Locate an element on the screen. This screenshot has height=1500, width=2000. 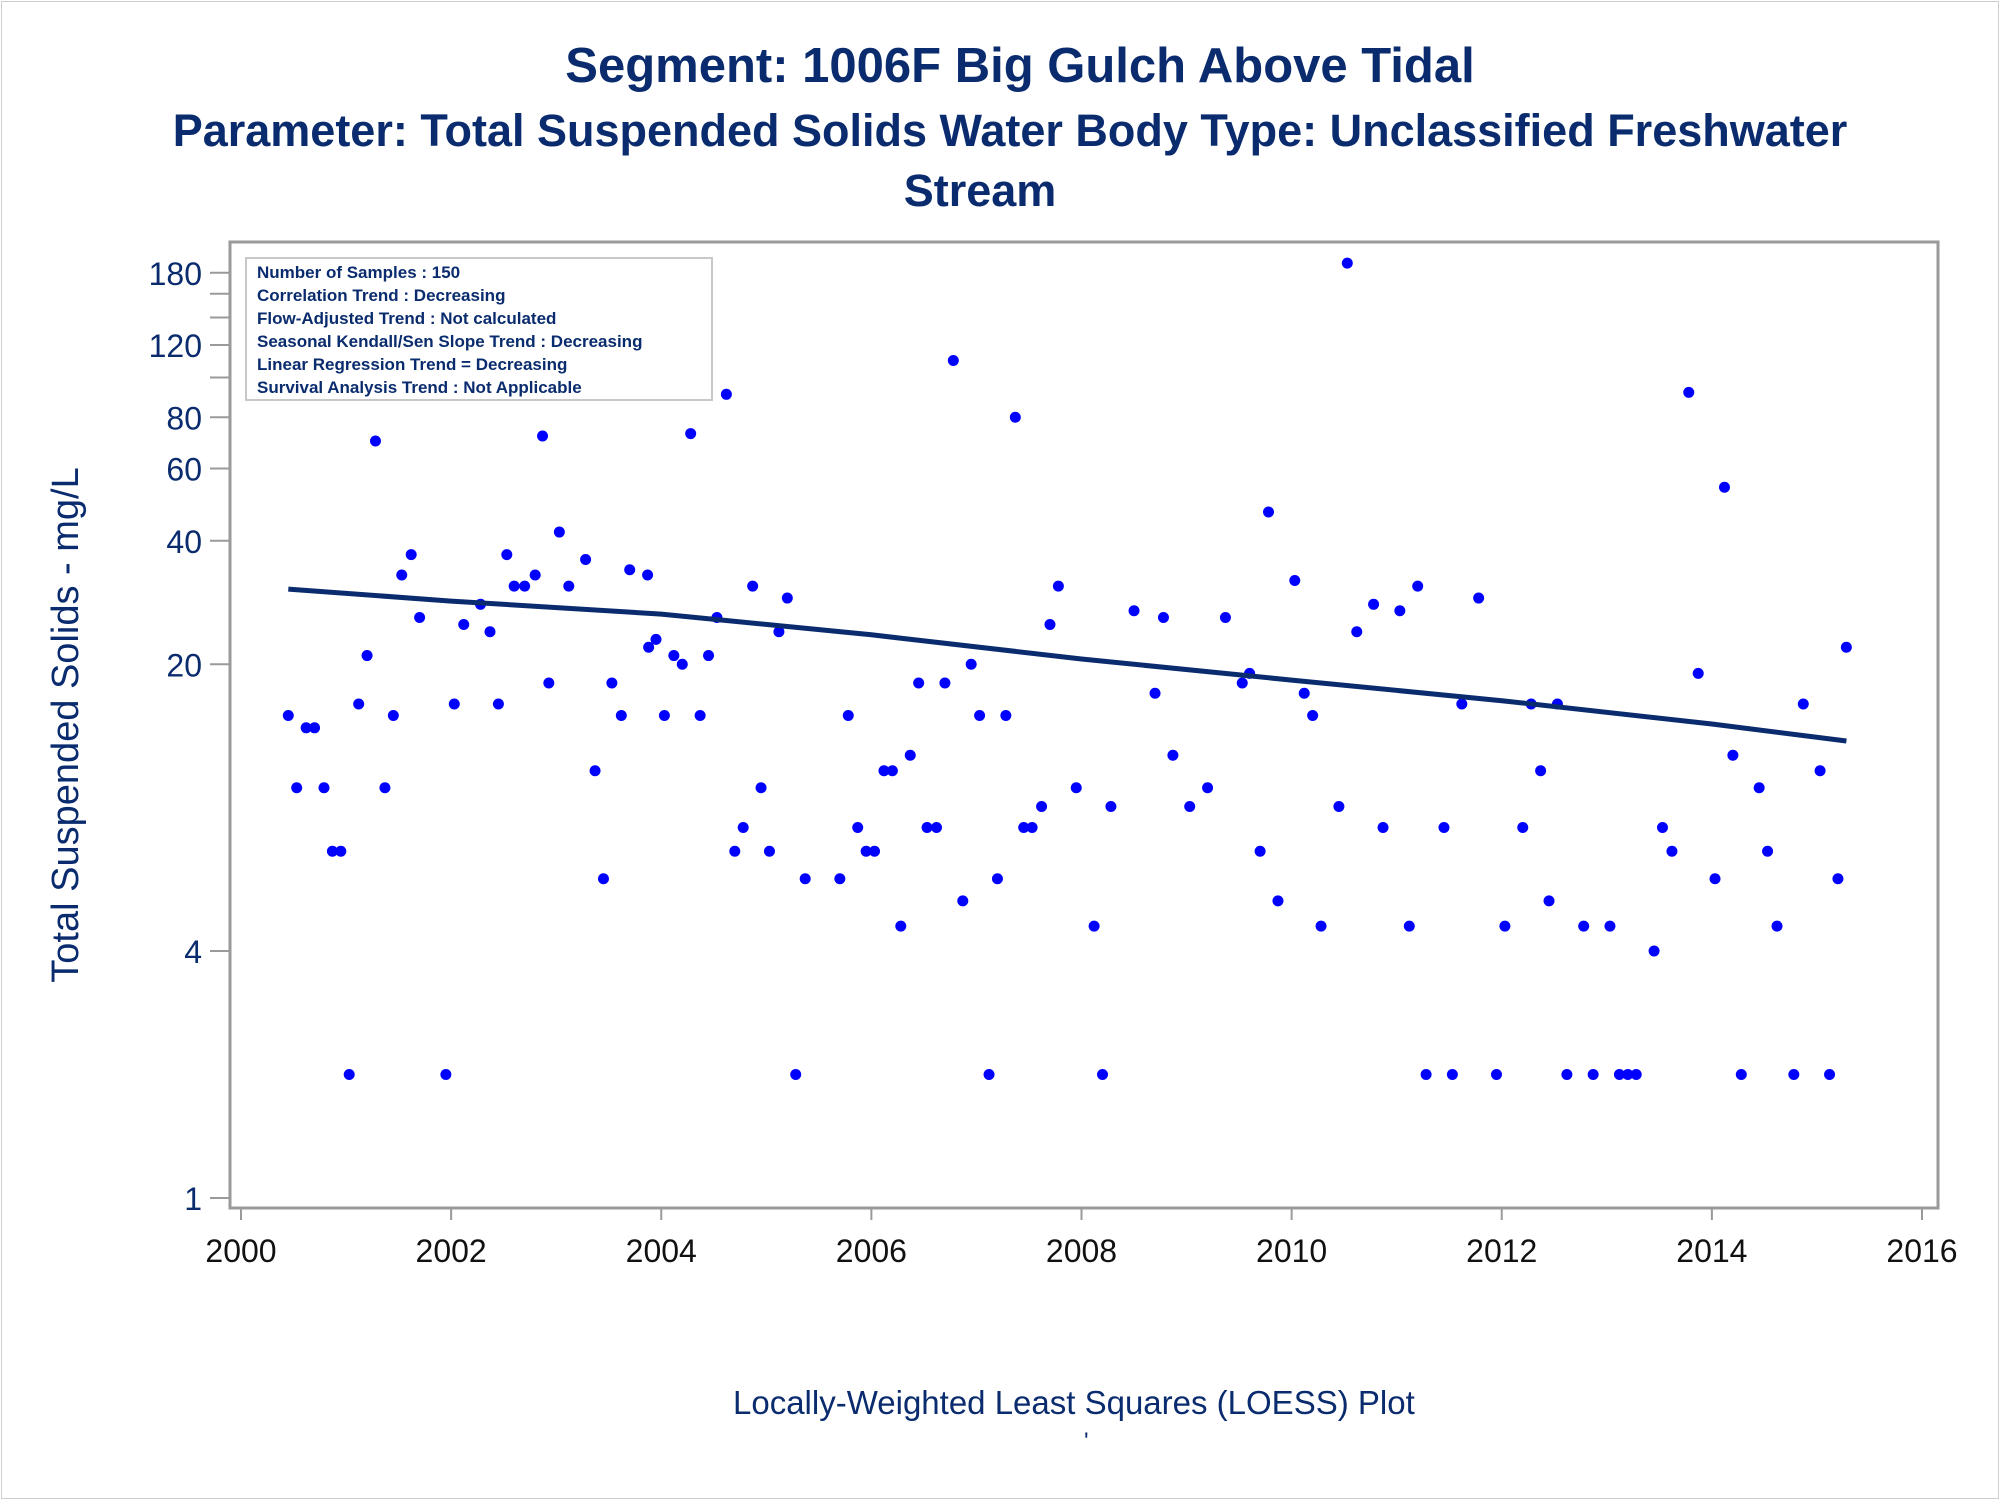
y-tick-label: 120 is located at coordinates (175, 346).